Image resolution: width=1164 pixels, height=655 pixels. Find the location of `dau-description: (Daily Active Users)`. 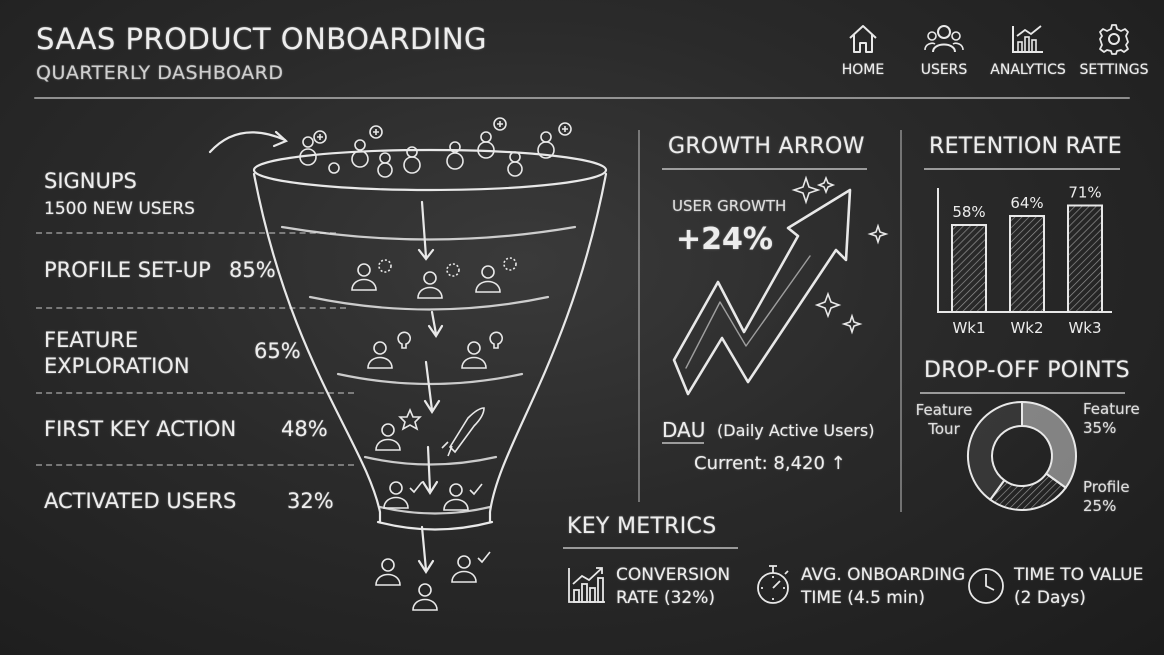

dau-description: (Daily Active Users) is located at coordinates (796, 430).